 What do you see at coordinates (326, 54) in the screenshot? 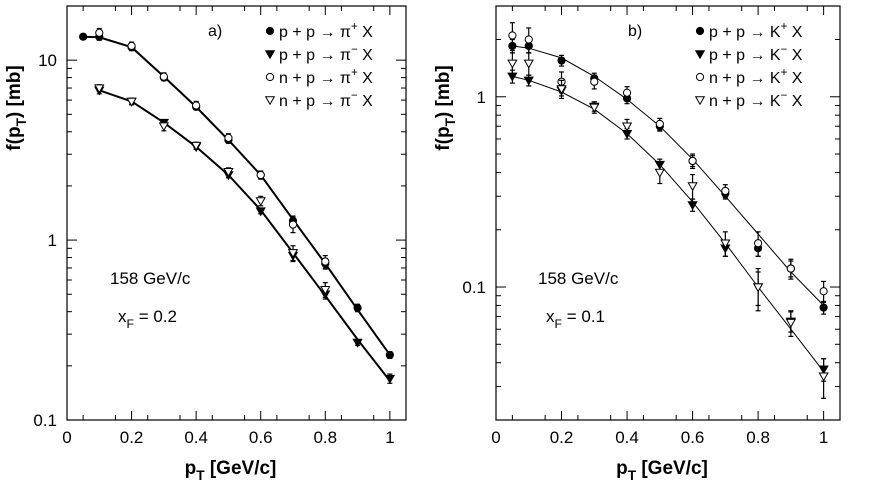
I see `legend-label: p + p → π−​ X` at bounding box center [326, 54].